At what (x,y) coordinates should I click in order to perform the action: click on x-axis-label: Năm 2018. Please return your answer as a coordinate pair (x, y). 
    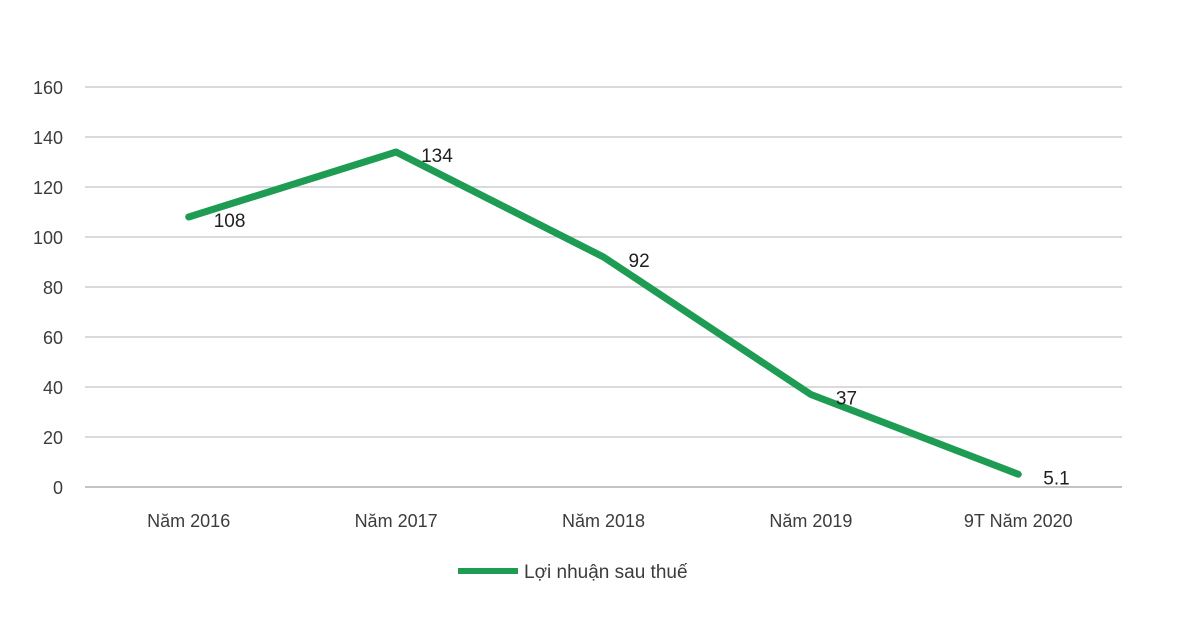
    Looking at the image, I should click on (603, 521).